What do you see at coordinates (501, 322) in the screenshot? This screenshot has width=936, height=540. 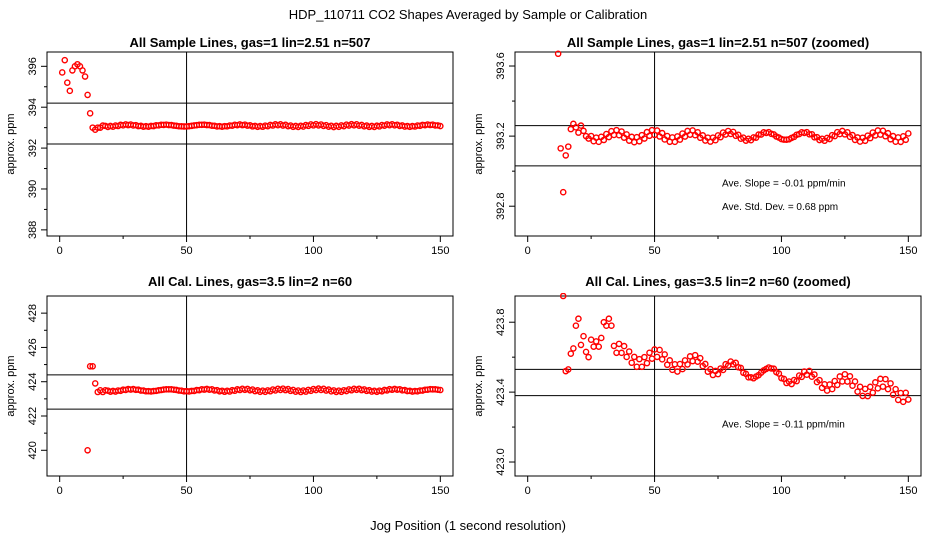 I see `y-tick-label: 423.8` at bounding box center [501, 322].